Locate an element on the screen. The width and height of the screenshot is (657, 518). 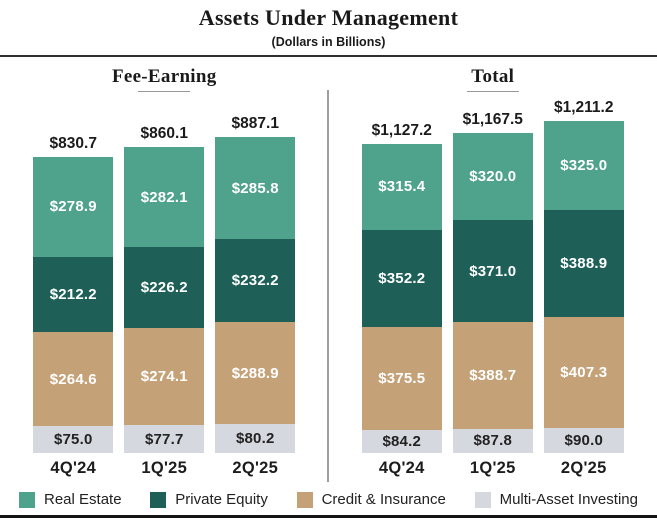
stacked-bar: $278.9 $212.2 $264.6 $75.0 is located at coordinates (73, 305).